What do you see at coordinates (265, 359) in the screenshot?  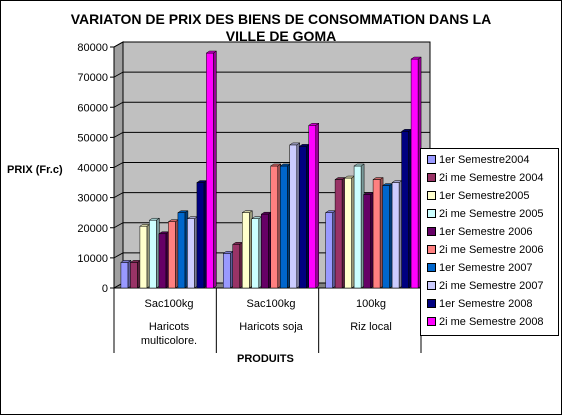 I see `x-axis-label: PRODUITS` at bounding box center [265, 359].